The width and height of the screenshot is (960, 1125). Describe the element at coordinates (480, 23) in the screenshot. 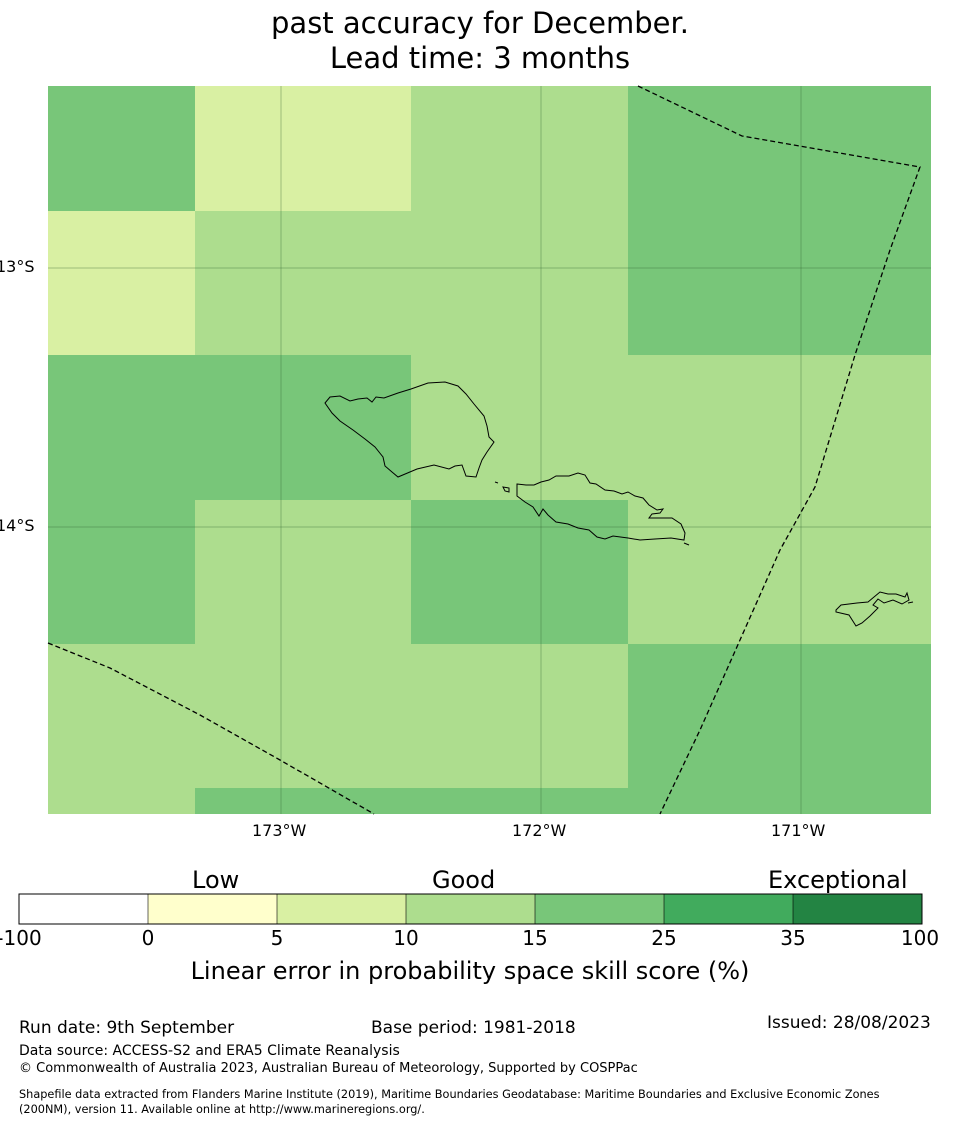

I see `title-line-1: past accuracy for December.` at that location.